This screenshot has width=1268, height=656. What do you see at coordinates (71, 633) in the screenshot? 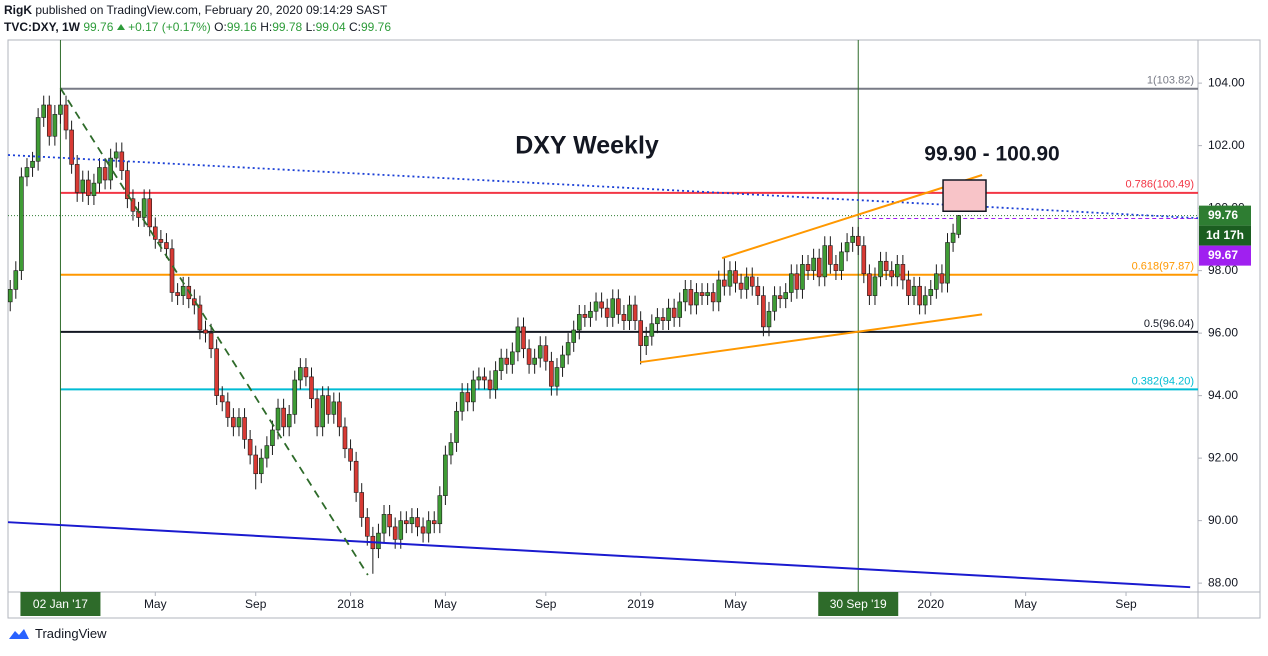
I see `brand: TradingView` at bounding box center [71, 633].